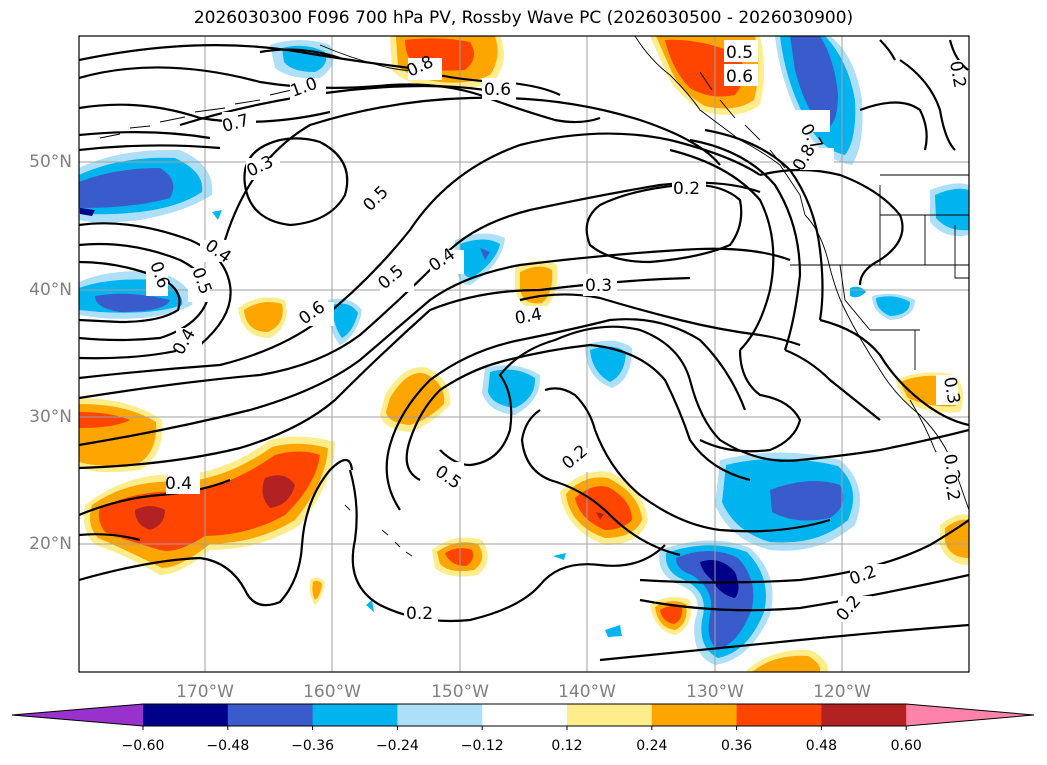 The image size is (1047, 765). Describe the element at coordinates (77, 715) in the screenshot. I see `colorbar-under-arrow` at that location.